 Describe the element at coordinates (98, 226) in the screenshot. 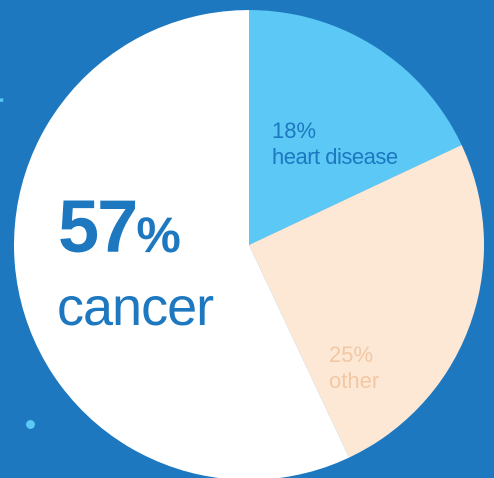

I see `cancer-percent-value: 57` at that location.